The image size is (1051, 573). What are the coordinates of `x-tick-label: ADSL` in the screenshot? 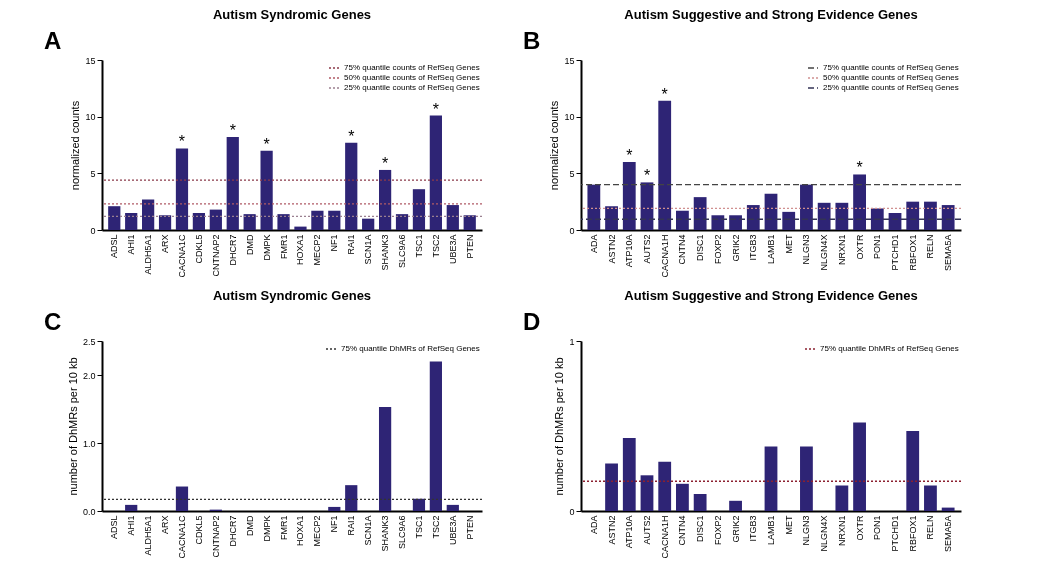 It's located at (114, 527).